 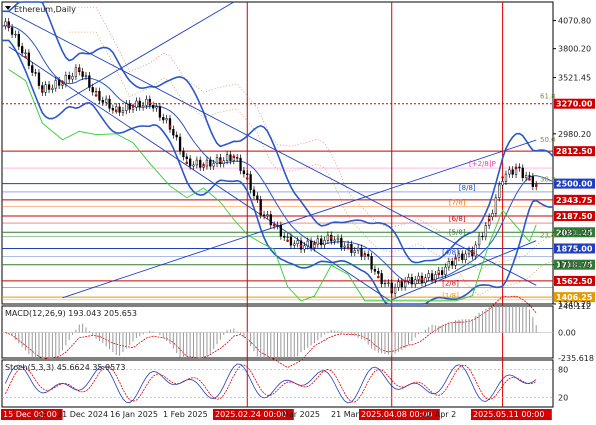 What do you see at coordinates (548, 140) in the screenshot?
I see `fib-label: 50.0` at bounding box center [548, 140].